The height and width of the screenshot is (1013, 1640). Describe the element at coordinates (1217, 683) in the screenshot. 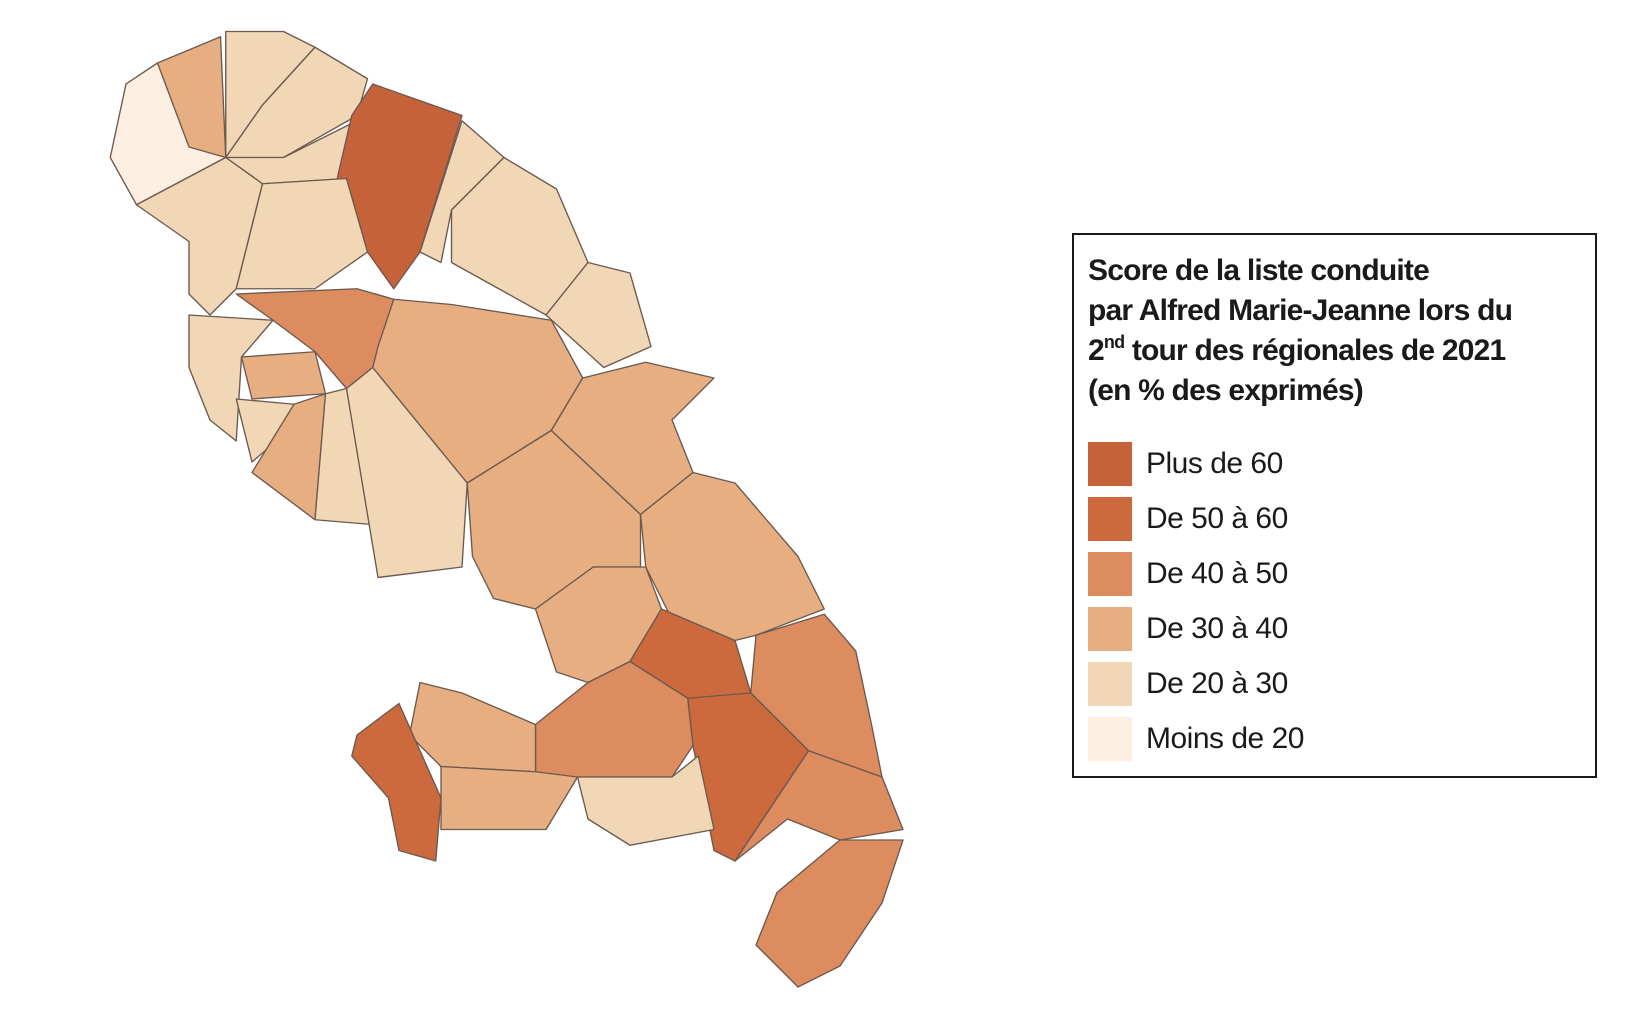

I see `legend-label: De 20 à 30` at that location.